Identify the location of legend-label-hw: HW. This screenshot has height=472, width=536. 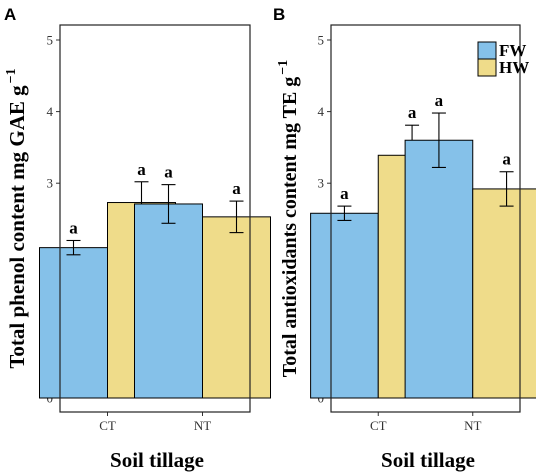
(514, 67).